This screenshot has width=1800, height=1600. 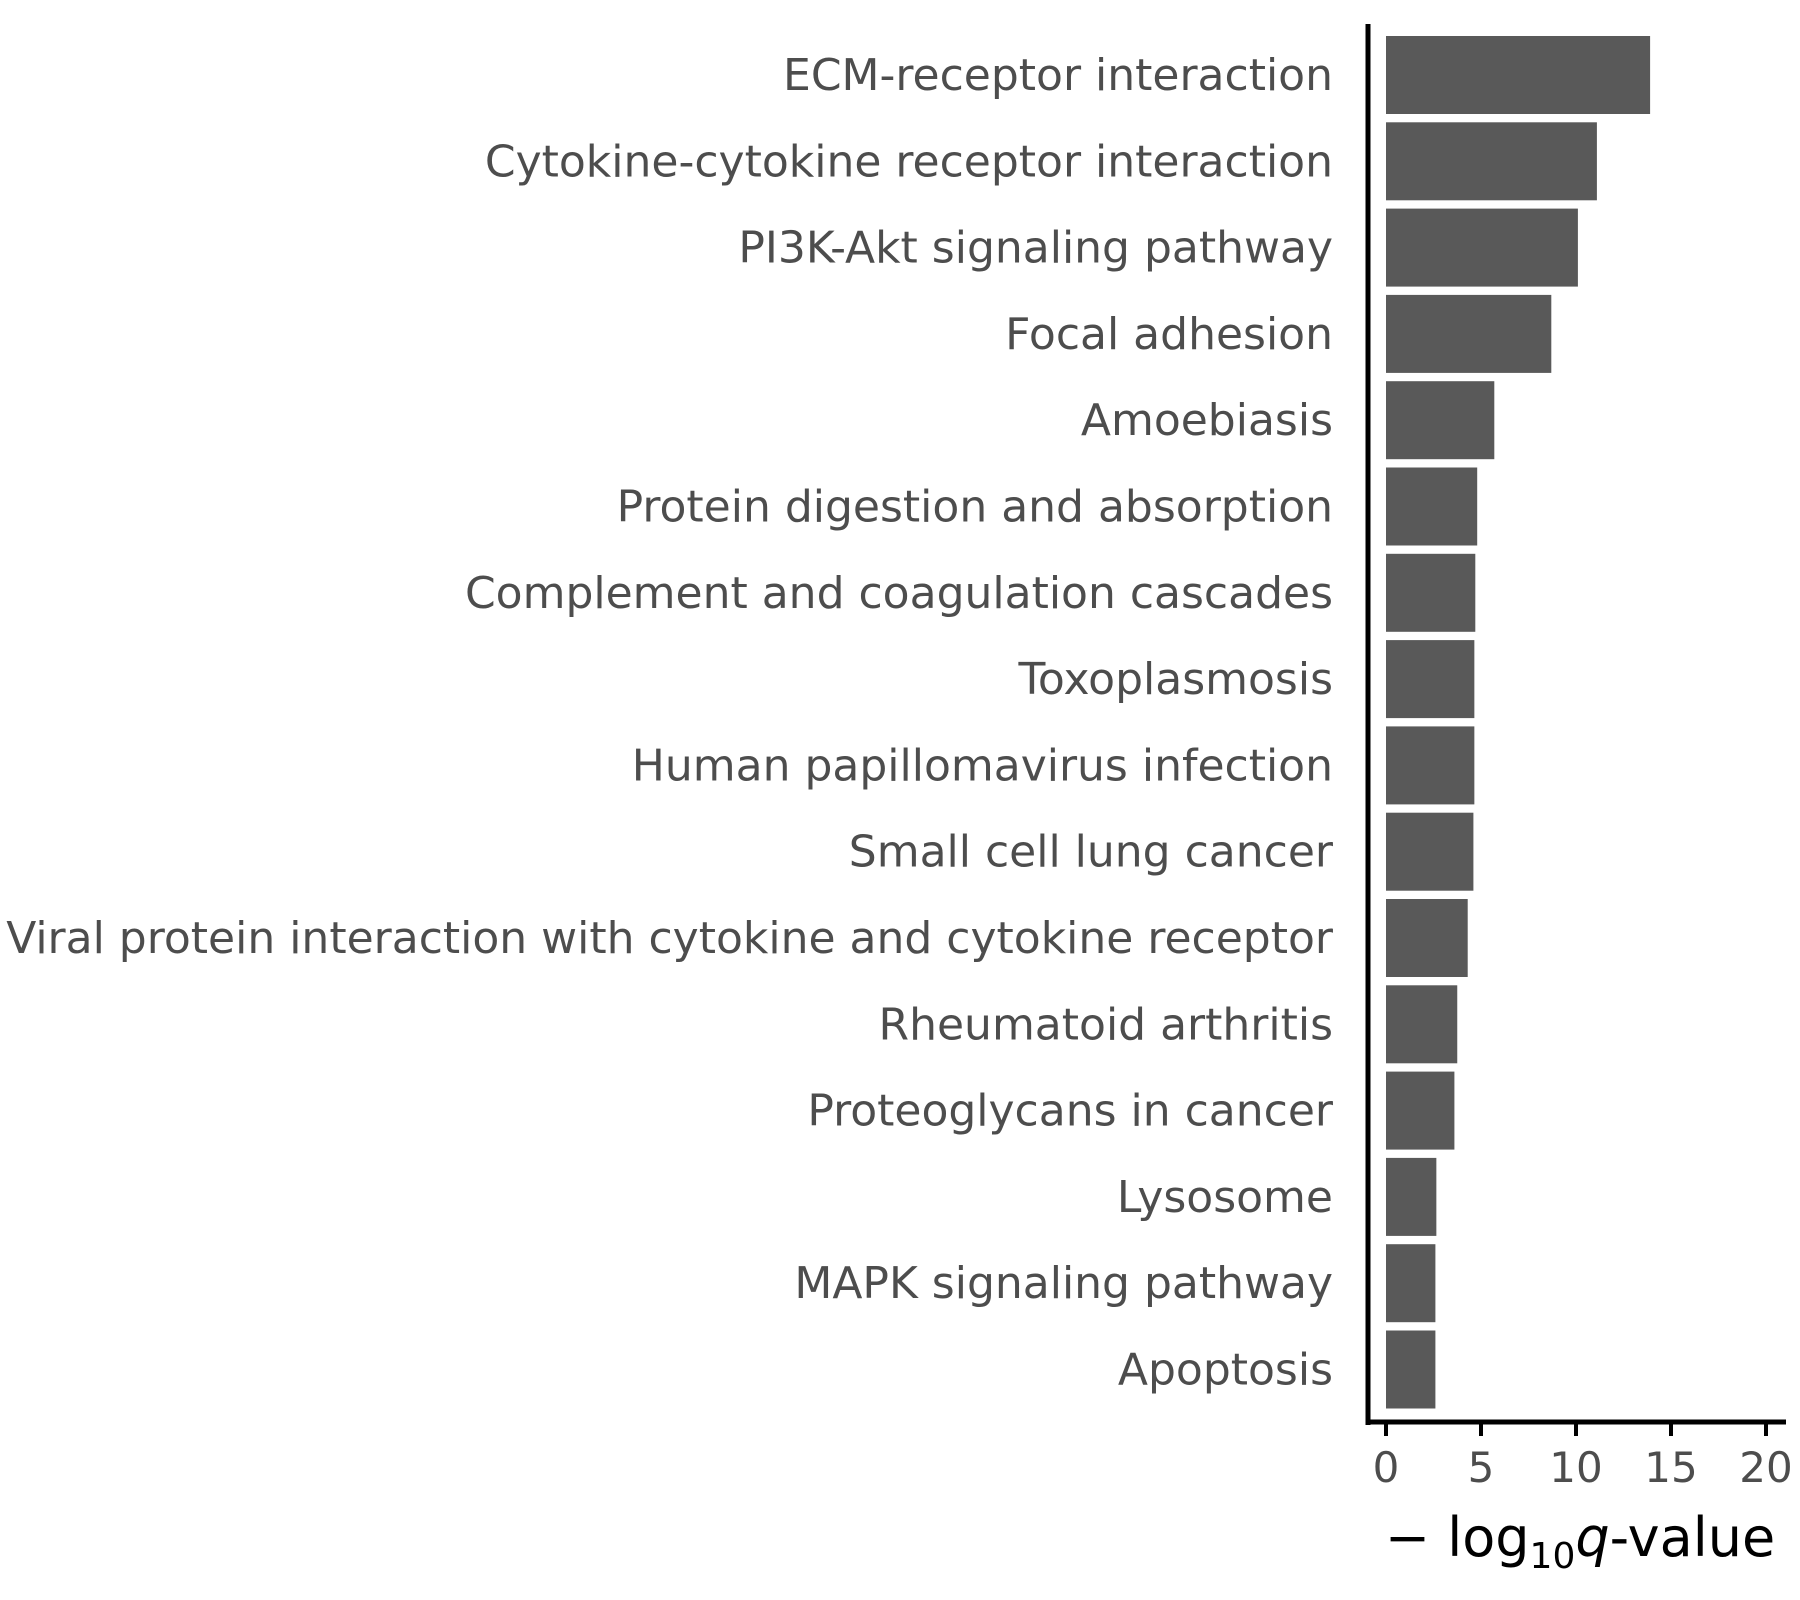 What do you see at coordinates (1169, 334) in the screenshot?
I see `category-label: Focal adhesion` at bounding box center [1169, 334].